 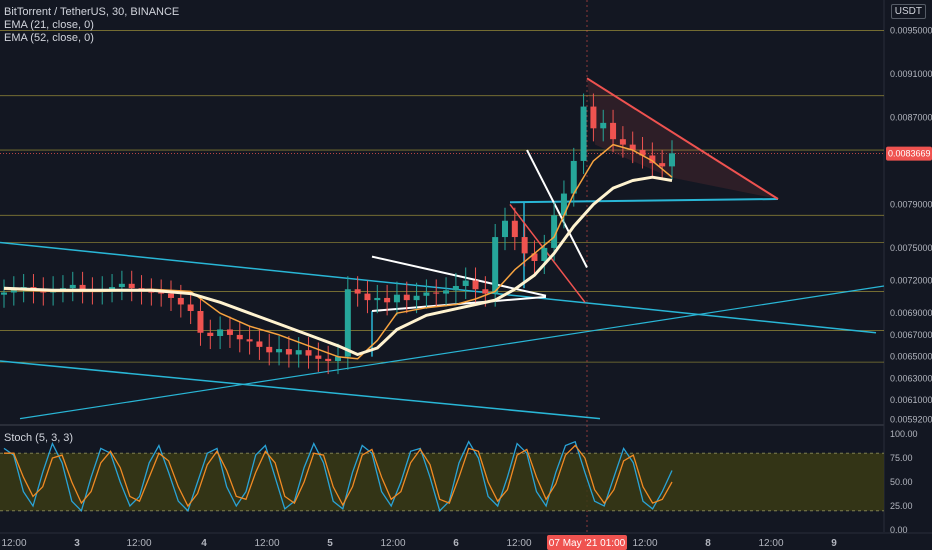 I want to click on price-tick-6: 0.0072000, so click(x=911, y=281).